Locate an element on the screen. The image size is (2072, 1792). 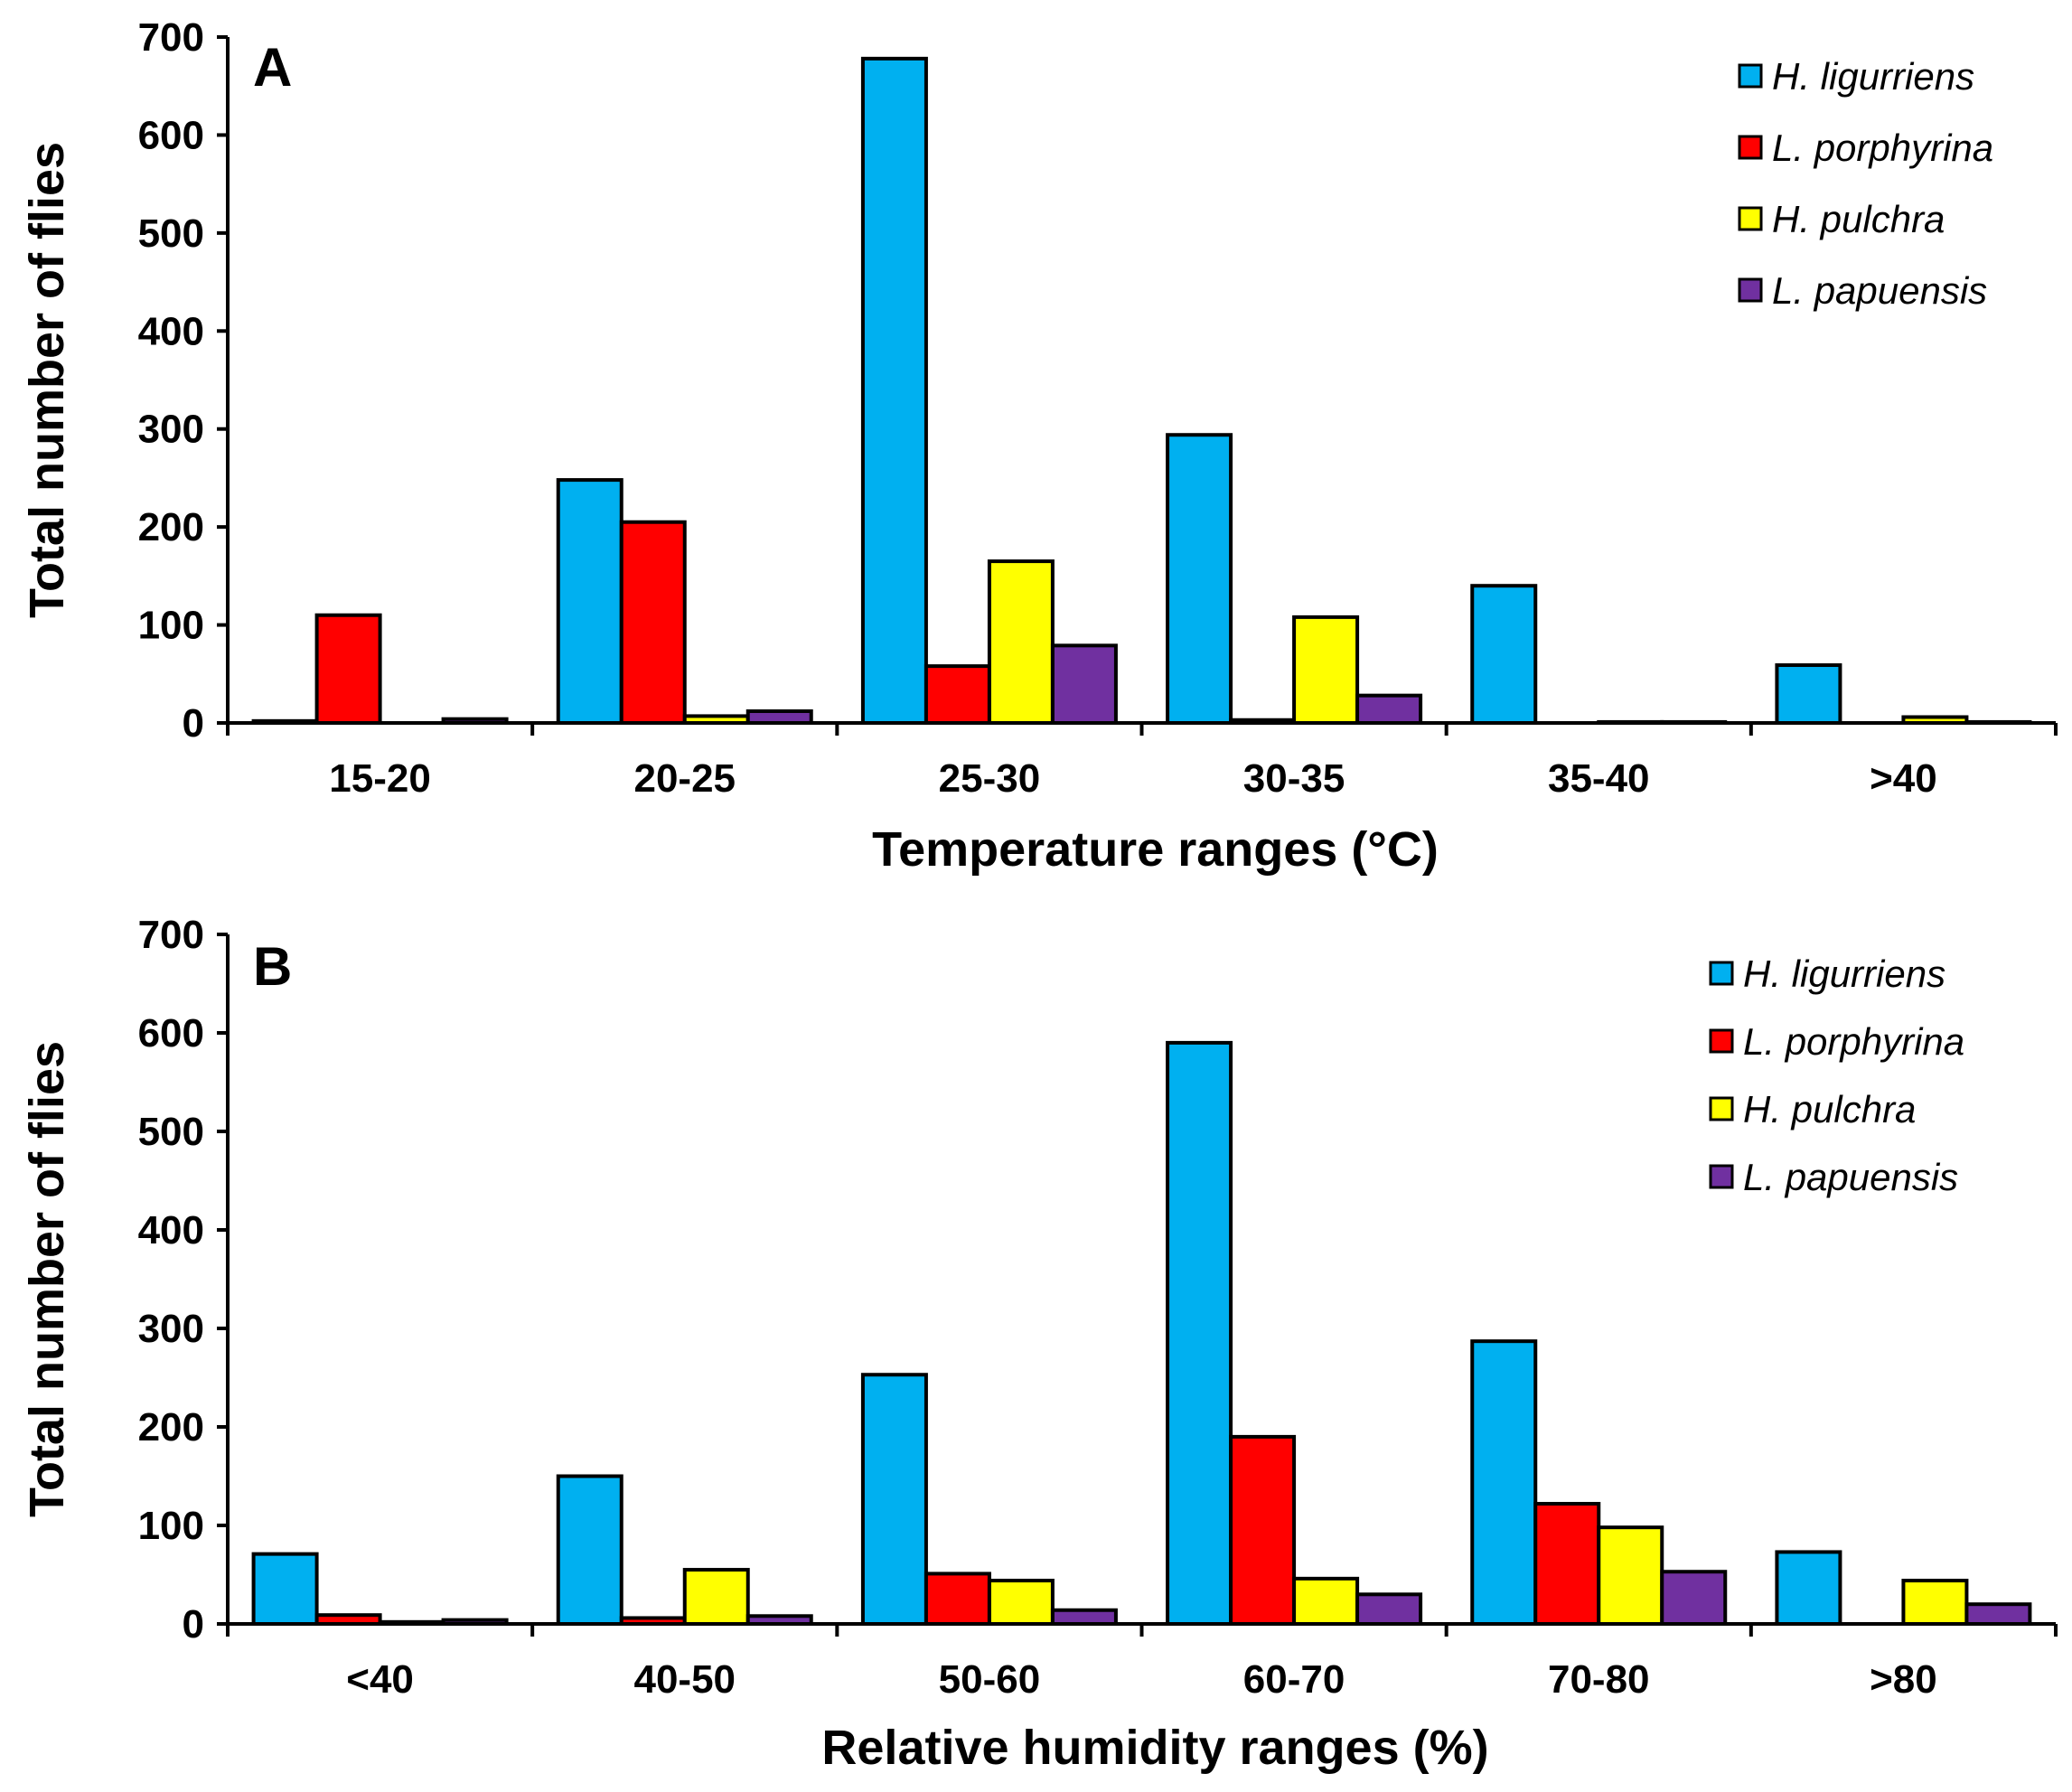
x-axis-title: Temperature ranges (°C) is located at coordinates (1155, 849).